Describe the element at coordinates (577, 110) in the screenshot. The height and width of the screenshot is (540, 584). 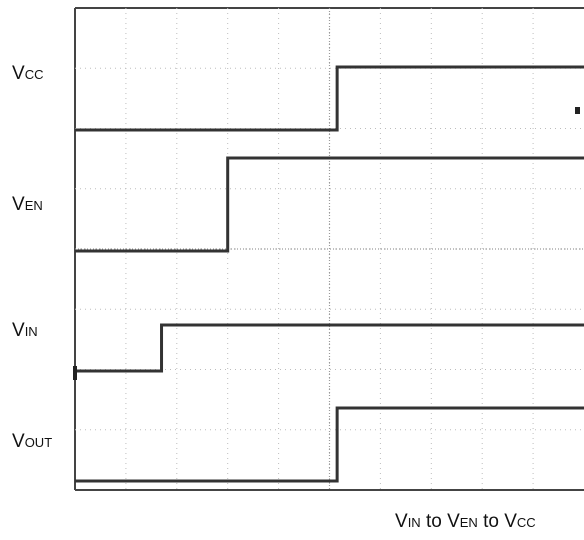
I see `trace-marker-vcc` at that location.